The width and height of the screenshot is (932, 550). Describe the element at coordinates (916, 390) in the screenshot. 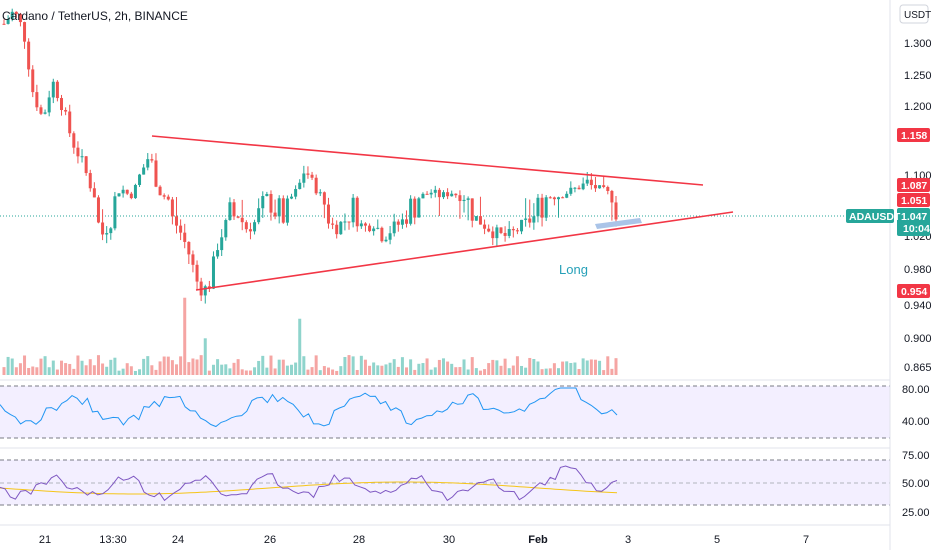

I see `rsi-tick: 80.00` at that location.